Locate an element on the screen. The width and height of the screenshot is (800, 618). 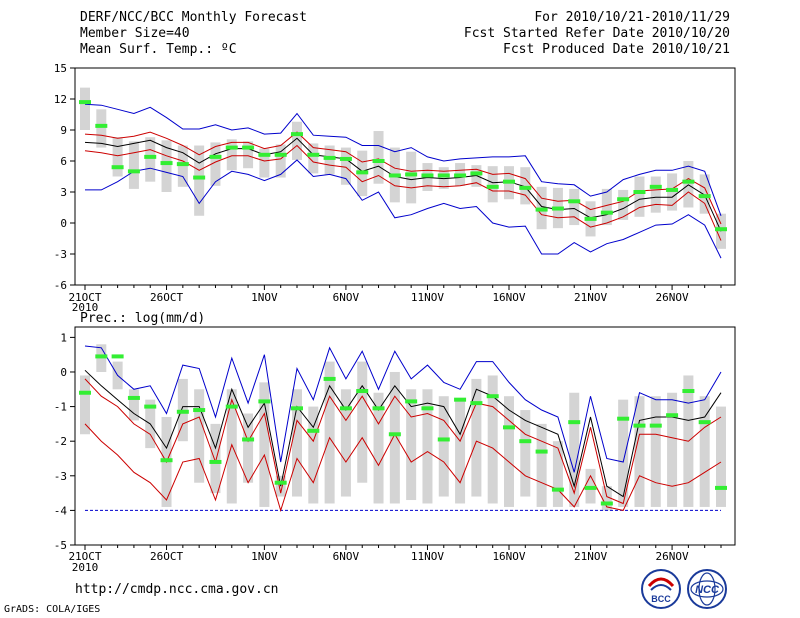
ncc-logo: NCC is located at coordinates (707, 589).